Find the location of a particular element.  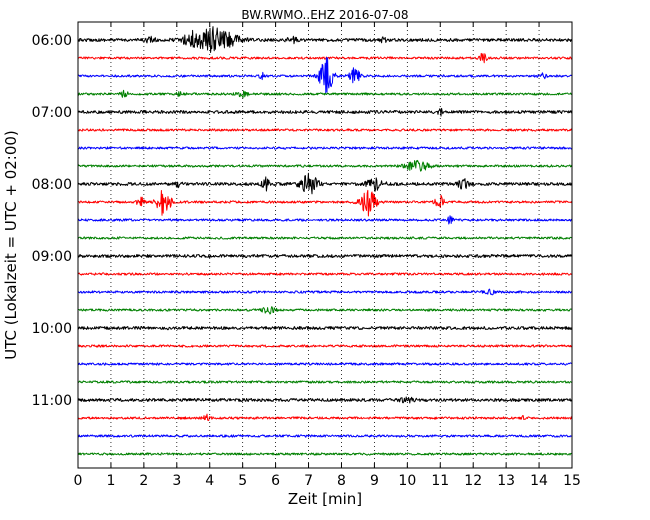

y-tick-label: 06:00 is located at coordinates (52, 41).